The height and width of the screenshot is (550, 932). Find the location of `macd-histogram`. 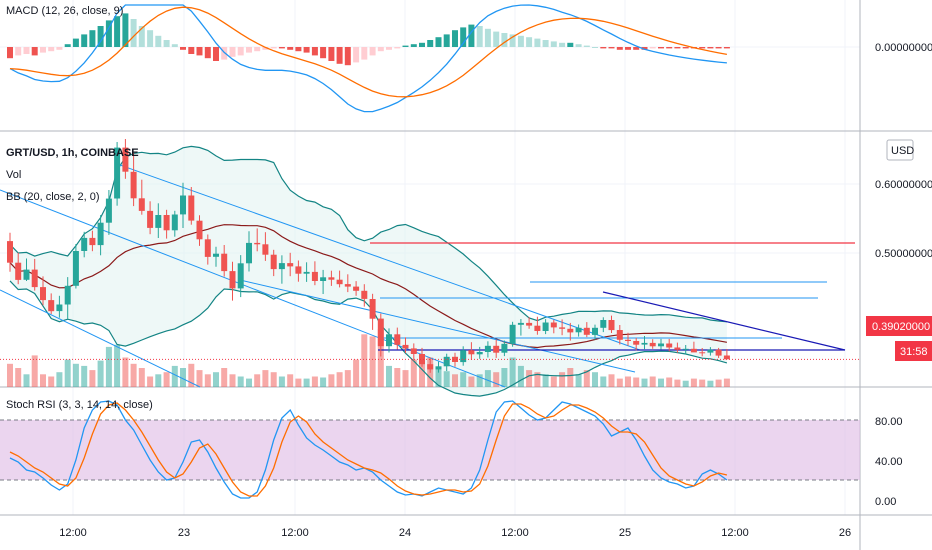

macd-histogram is located at coordinates (368, 39).